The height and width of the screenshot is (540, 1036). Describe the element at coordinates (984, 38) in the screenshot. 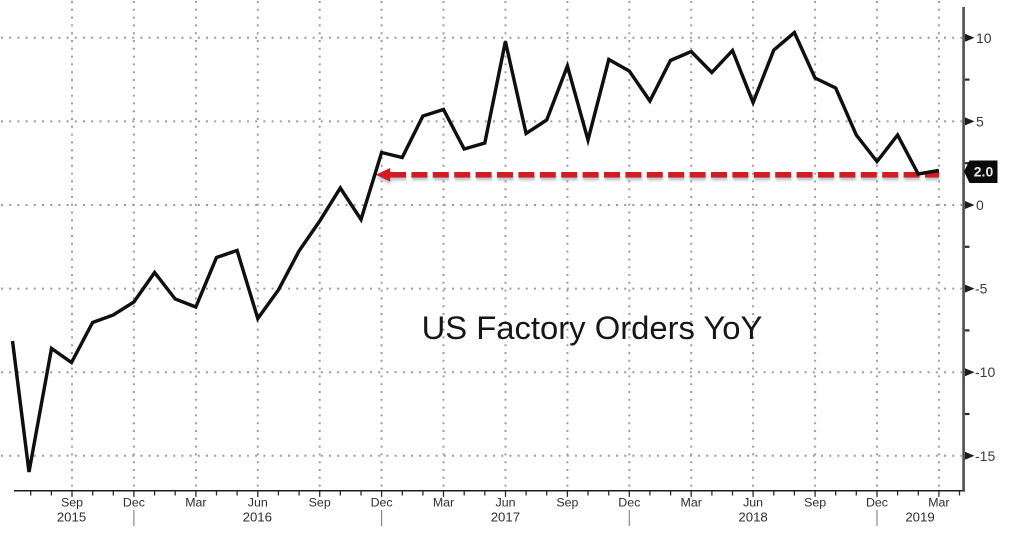

I see `svg-text: 10` at that location.